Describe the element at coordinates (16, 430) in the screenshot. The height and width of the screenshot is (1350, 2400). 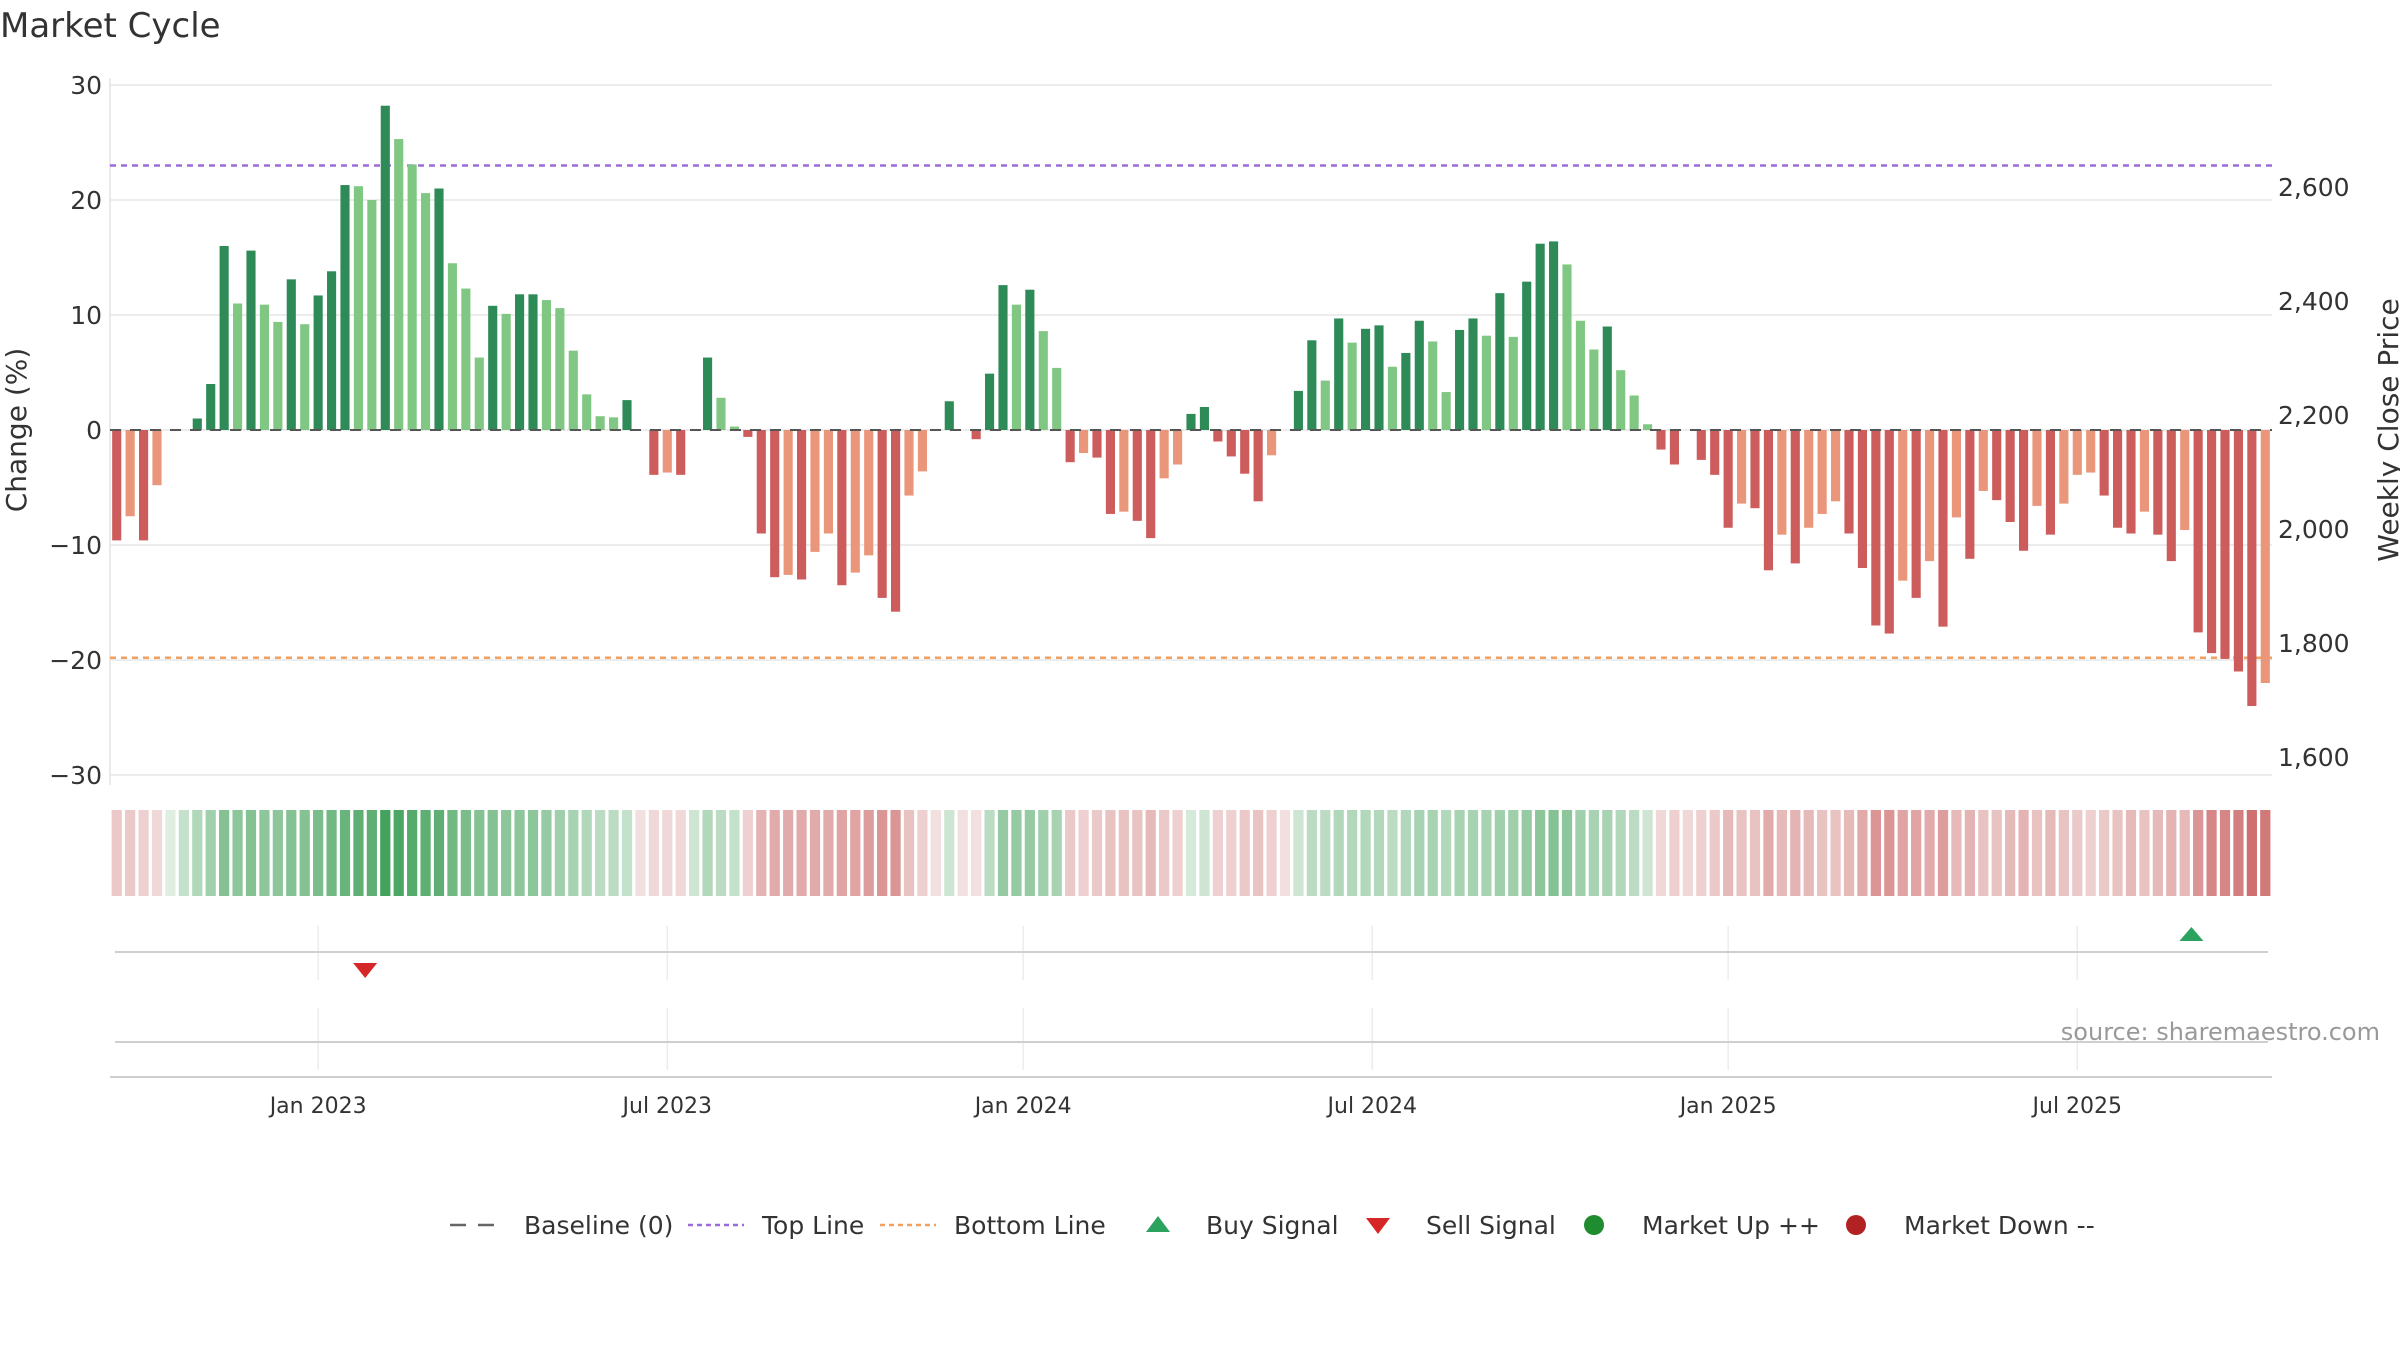
I see `y-axis-left-label: Change (%)` at that location.